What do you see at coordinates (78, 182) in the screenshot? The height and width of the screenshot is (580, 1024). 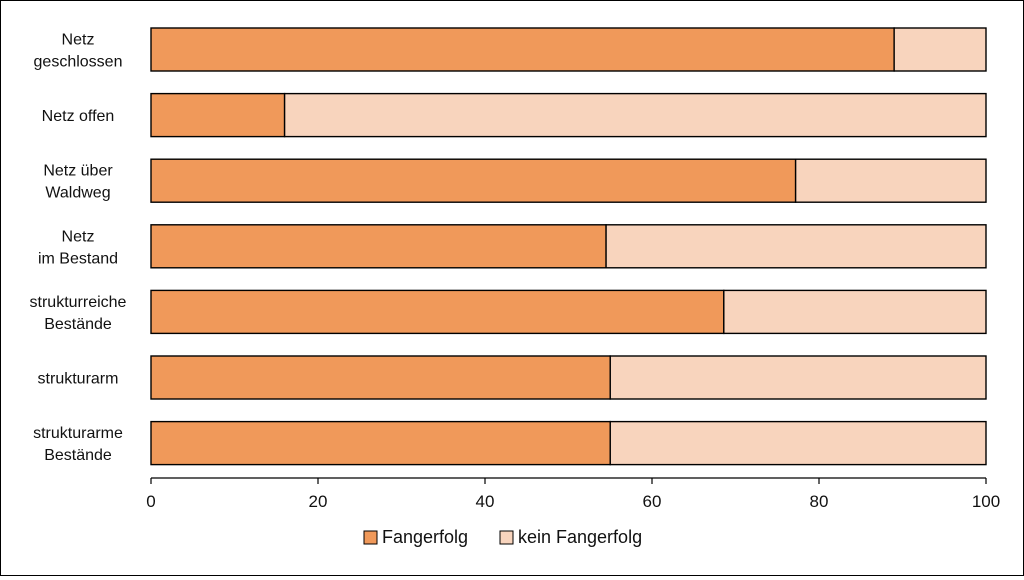 I see `category-label: Netz über Waldweg` at bounding box center [78, 182].